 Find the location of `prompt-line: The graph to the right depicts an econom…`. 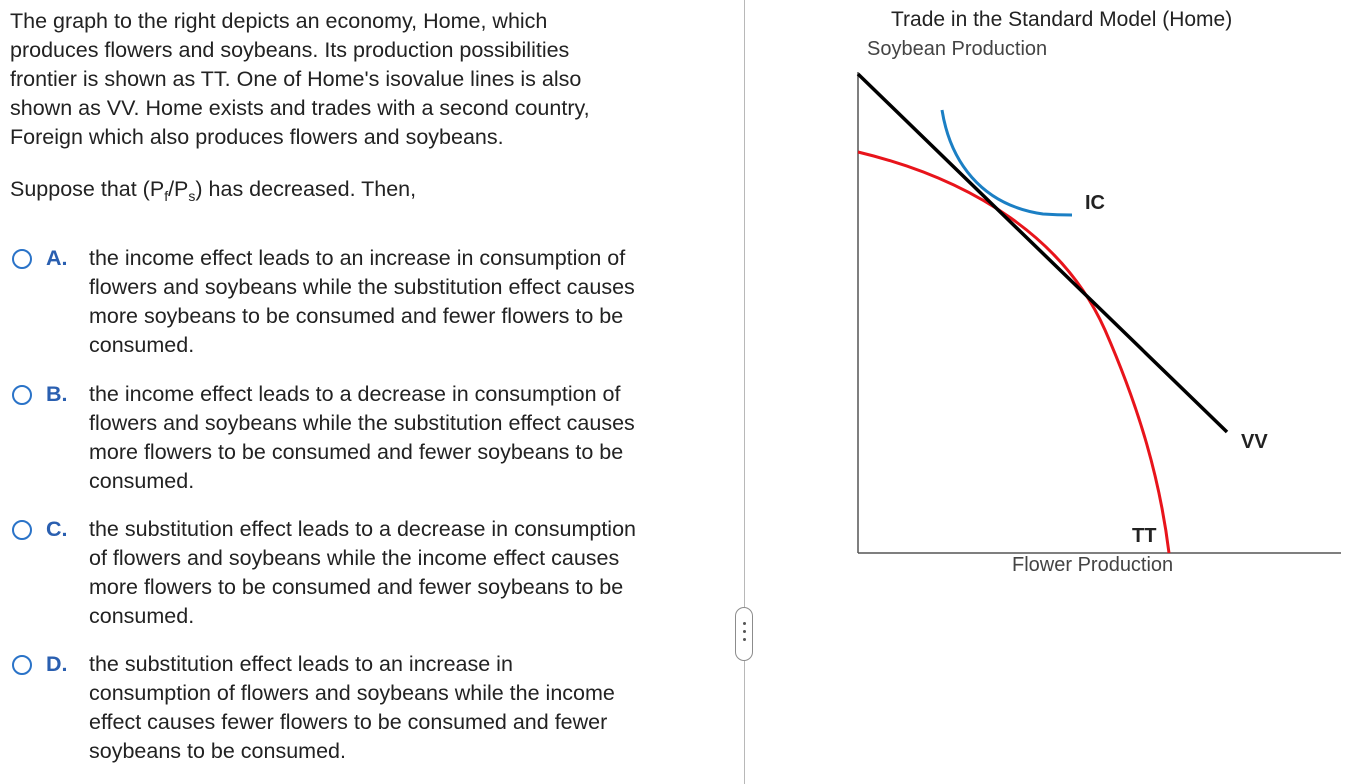

prompt-line: The graph to the right depicts an econom… is located at coordinates (279, 21).